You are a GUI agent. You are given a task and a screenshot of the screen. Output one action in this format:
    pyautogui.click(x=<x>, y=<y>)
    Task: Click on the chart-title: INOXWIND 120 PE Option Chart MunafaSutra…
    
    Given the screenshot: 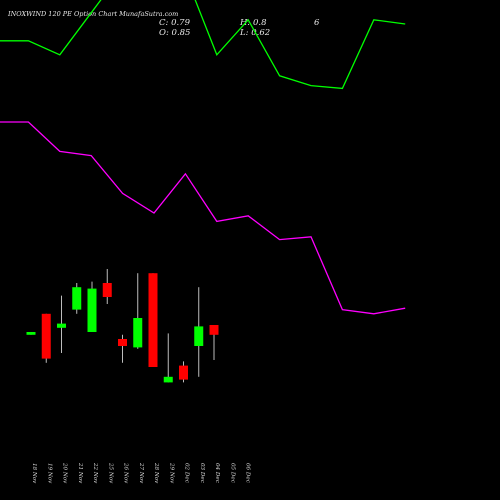 What is the action you would take?
    pyautogui.click(x=93, y=14)
    